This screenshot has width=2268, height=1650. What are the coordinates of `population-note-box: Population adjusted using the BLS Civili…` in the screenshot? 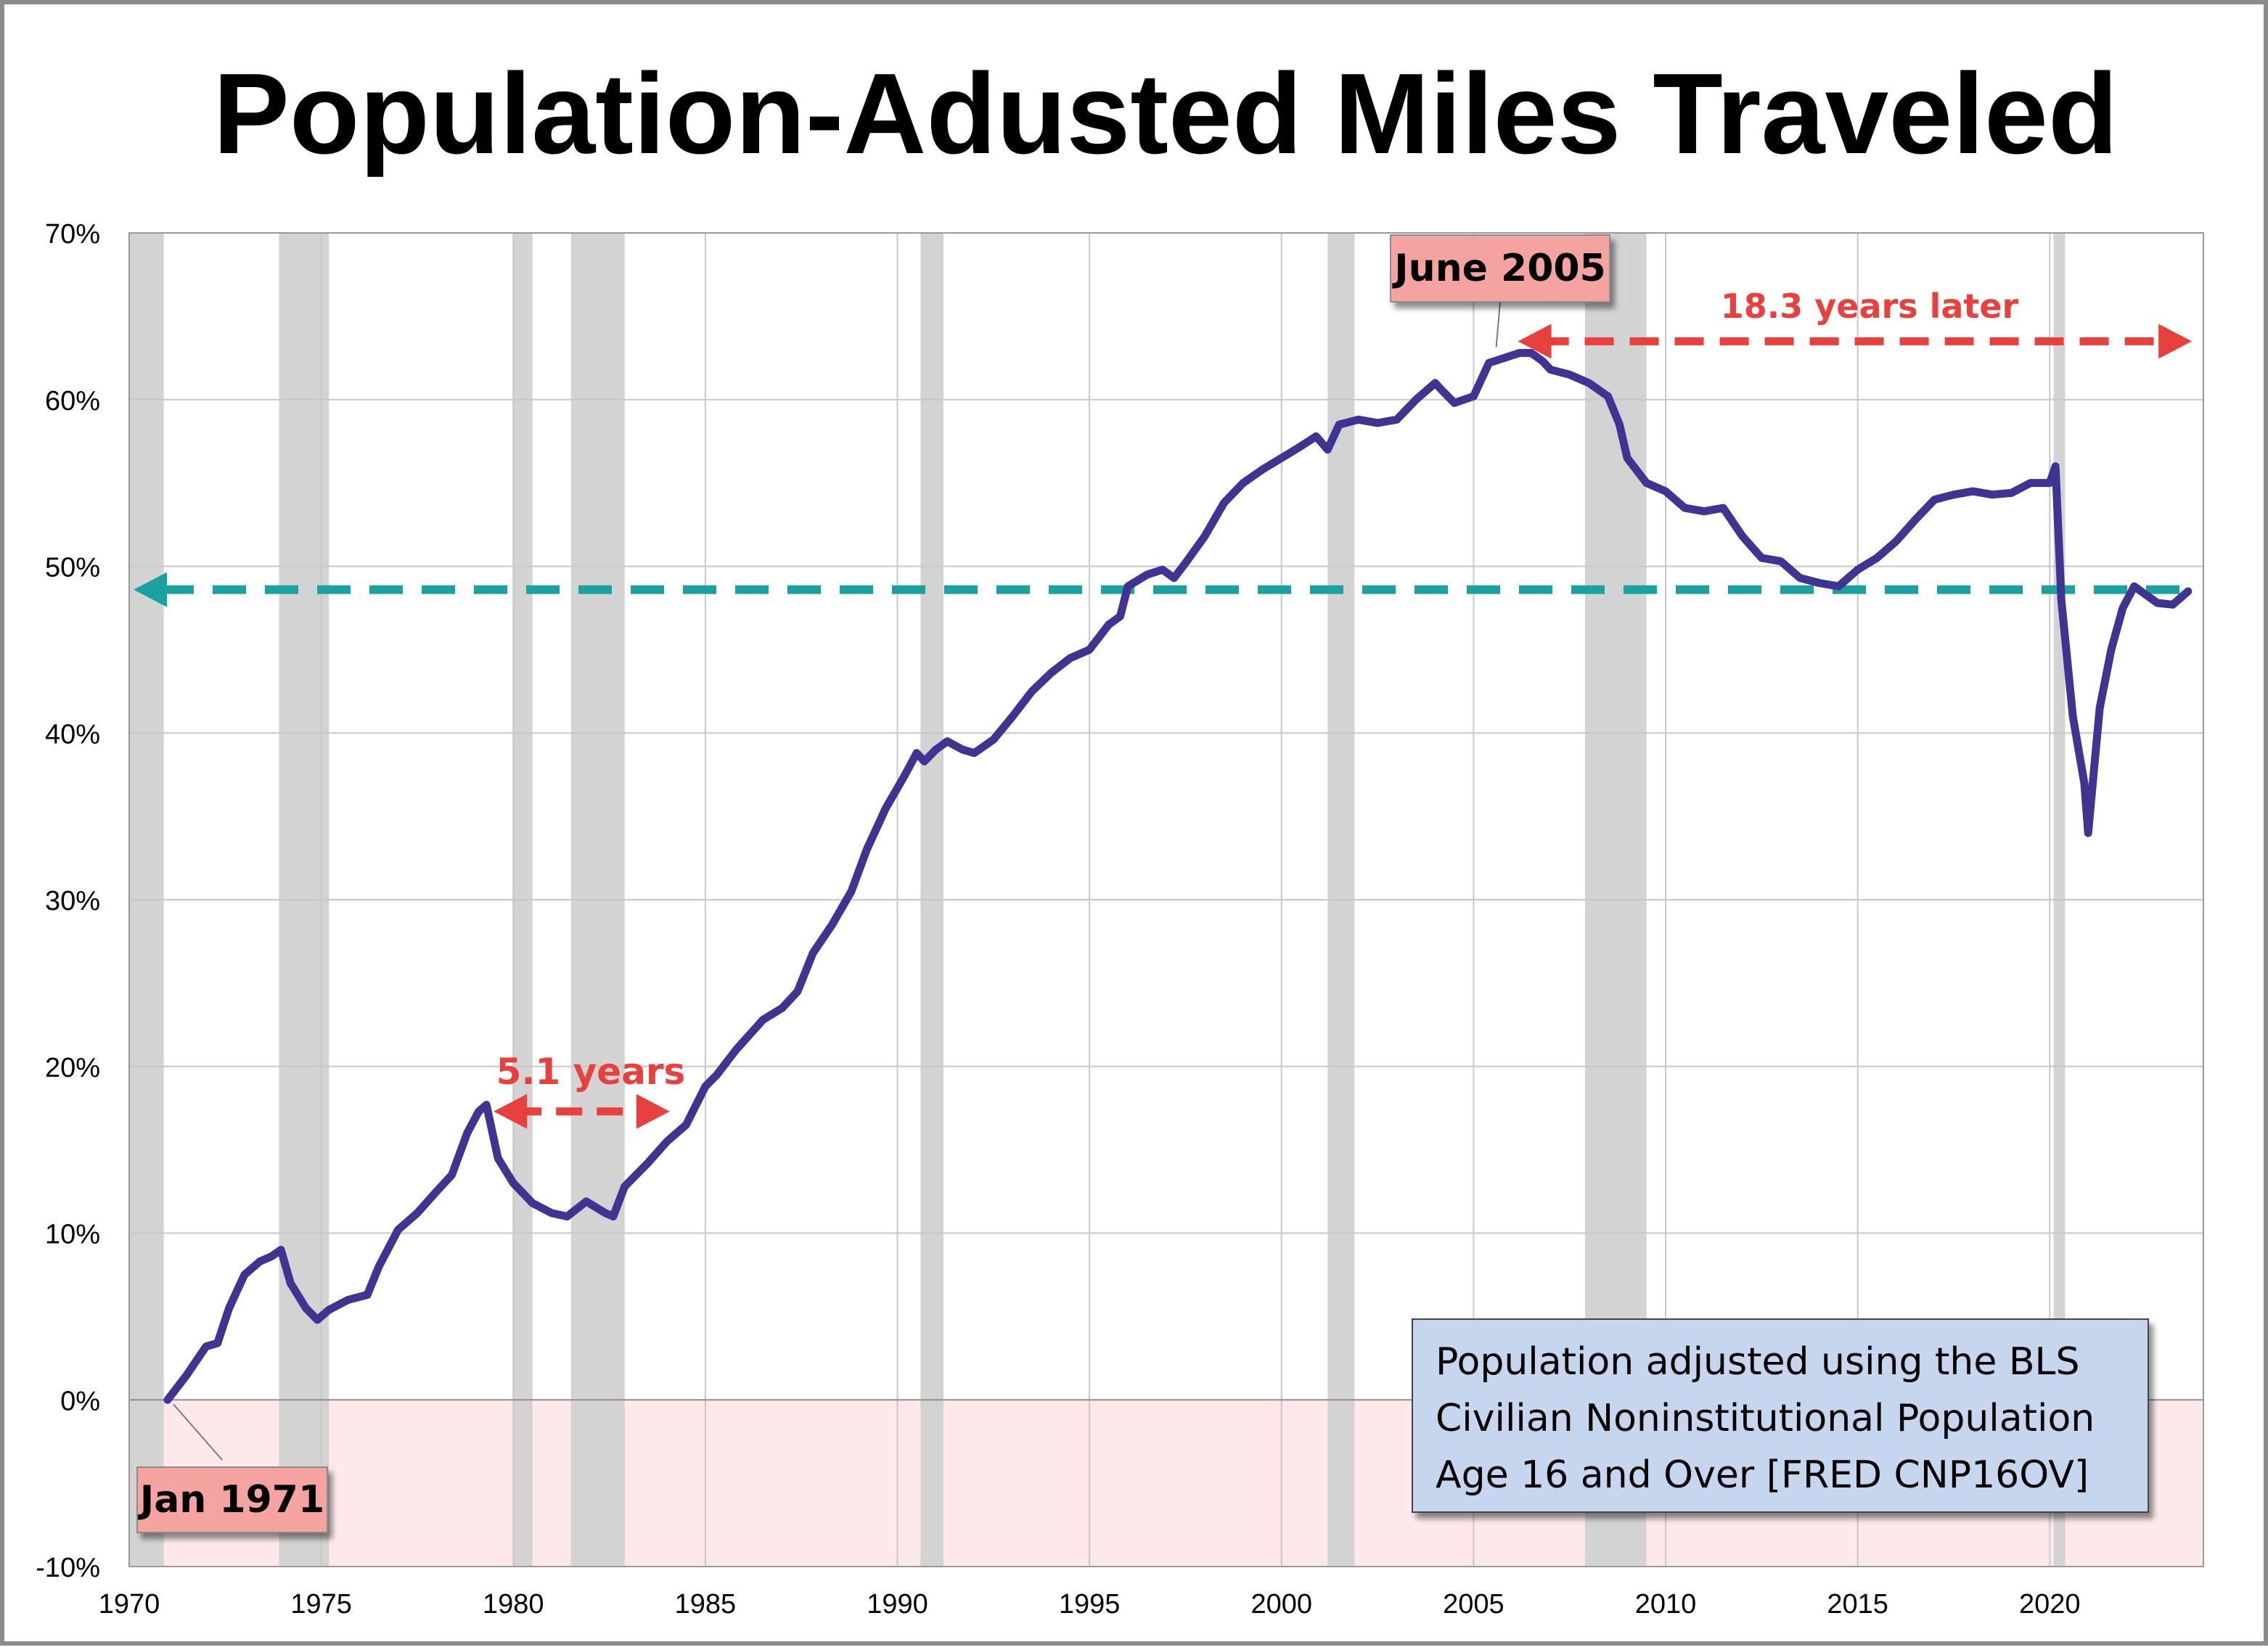 It's located at (1780, 1415).